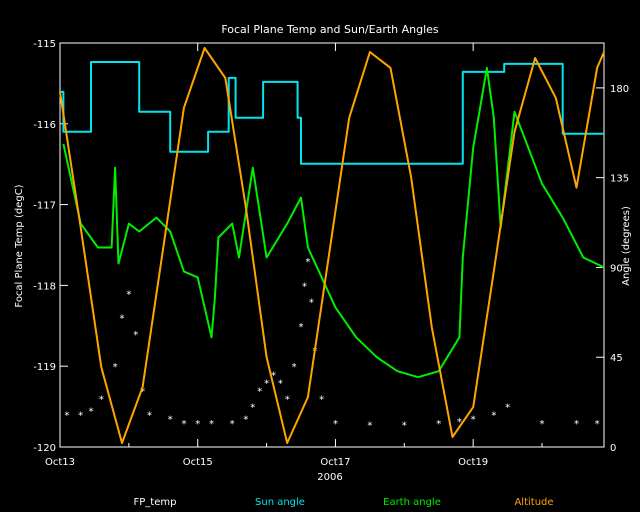 The width and height of the screenshot is (640, 512). Describe the element at coordinates (412, 502) in the screenshot. I see `legend-entry: Earth angle` at that location.